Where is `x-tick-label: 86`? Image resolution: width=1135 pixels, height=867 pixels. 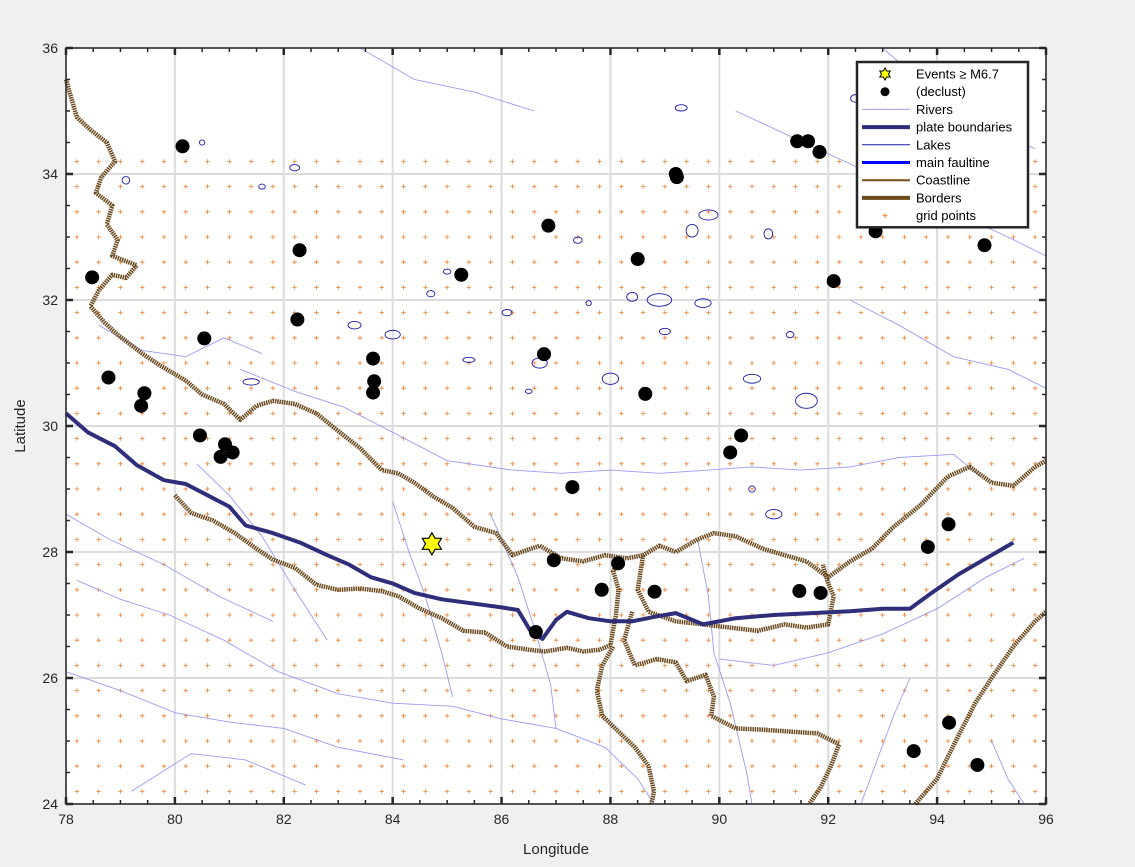 x-tick-label: 86 is located at coordinates (502, 819).